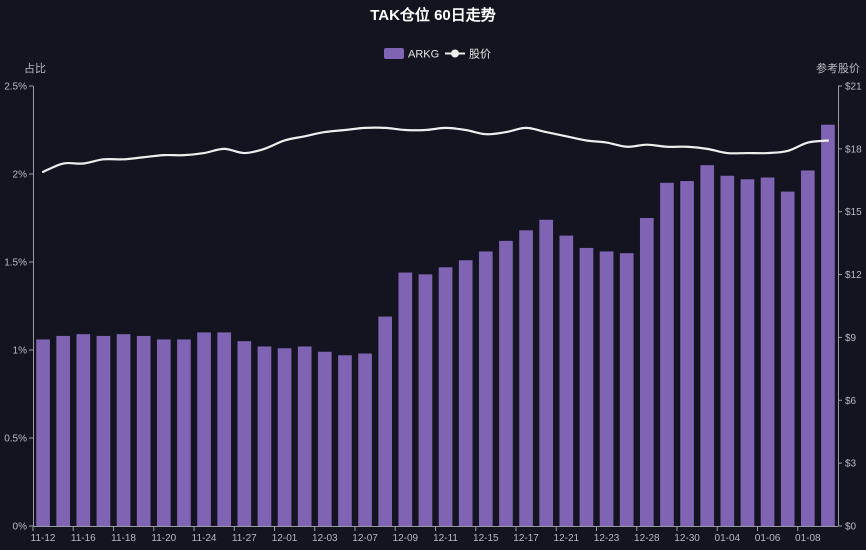 Image resolution: width=866 pixels, height=550 pixels. Describe the element at coordinates (851, 338) in the screenshot. I see `y2-tick-label: $9` at that location.